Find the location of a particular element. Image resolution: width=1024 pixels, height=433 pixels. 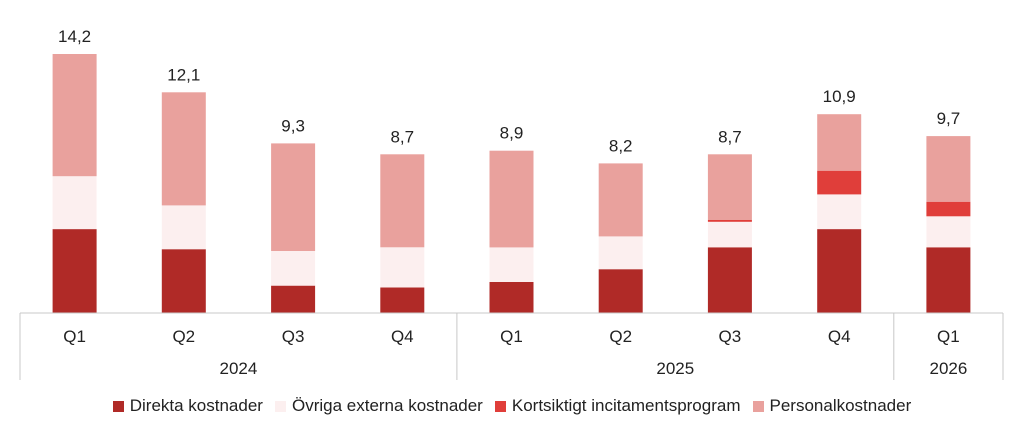

tick-label-9: Q1 is located at coordinates (948, 336).